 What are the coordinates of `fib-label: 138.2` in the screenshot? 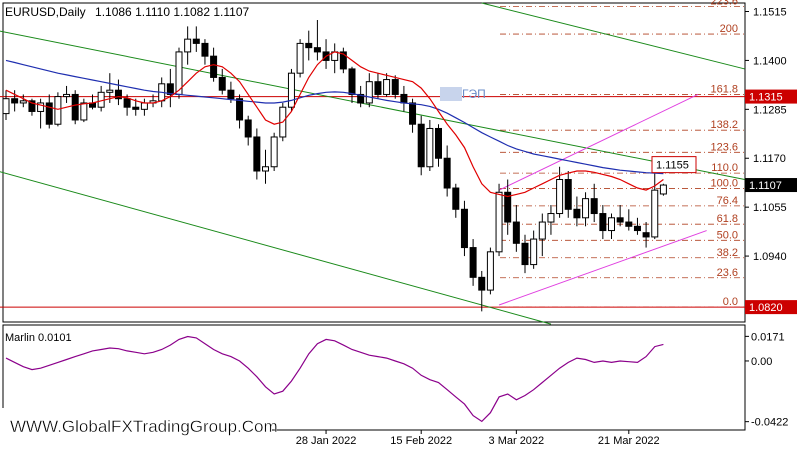 It's located at (724, 125).